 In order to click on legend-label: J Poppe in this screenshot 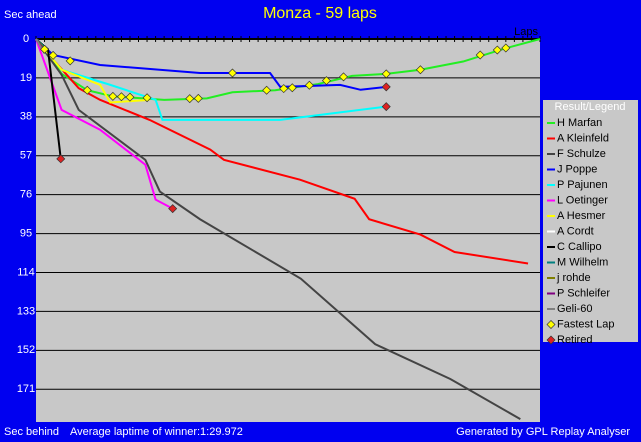, I will do `click(577, 169)`.